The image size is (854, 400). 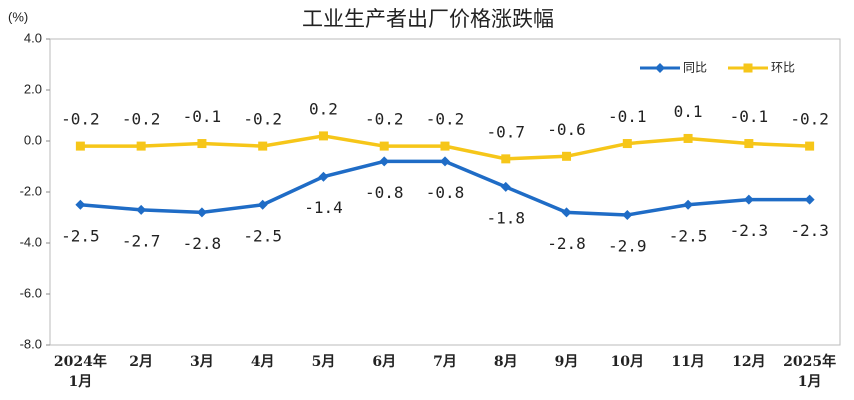 What do you see at coordinates (506, 362) in the screenshot?
I see `x-tick-label: 8月` at bounding box center [506, 362].